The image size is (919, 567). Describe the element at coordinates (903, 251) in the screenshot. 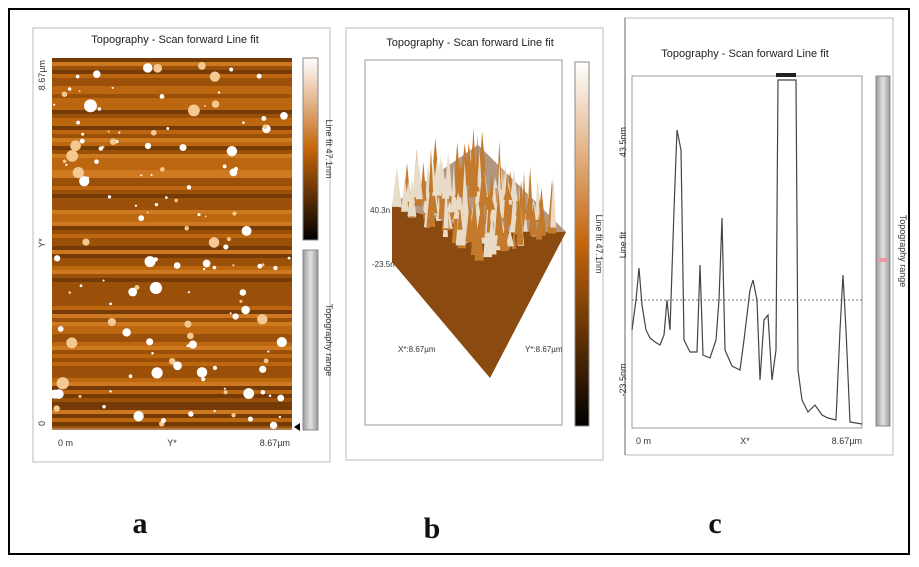

I see `range-label: Topography range` at that location.